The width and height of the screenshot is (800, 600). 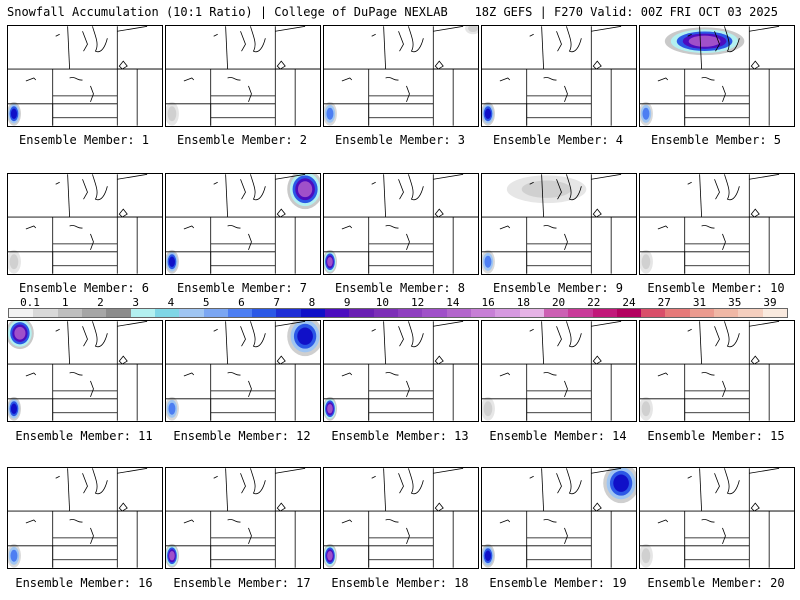 I want to click on colorbar-tick-label: 5, so click(x=206, y=302).